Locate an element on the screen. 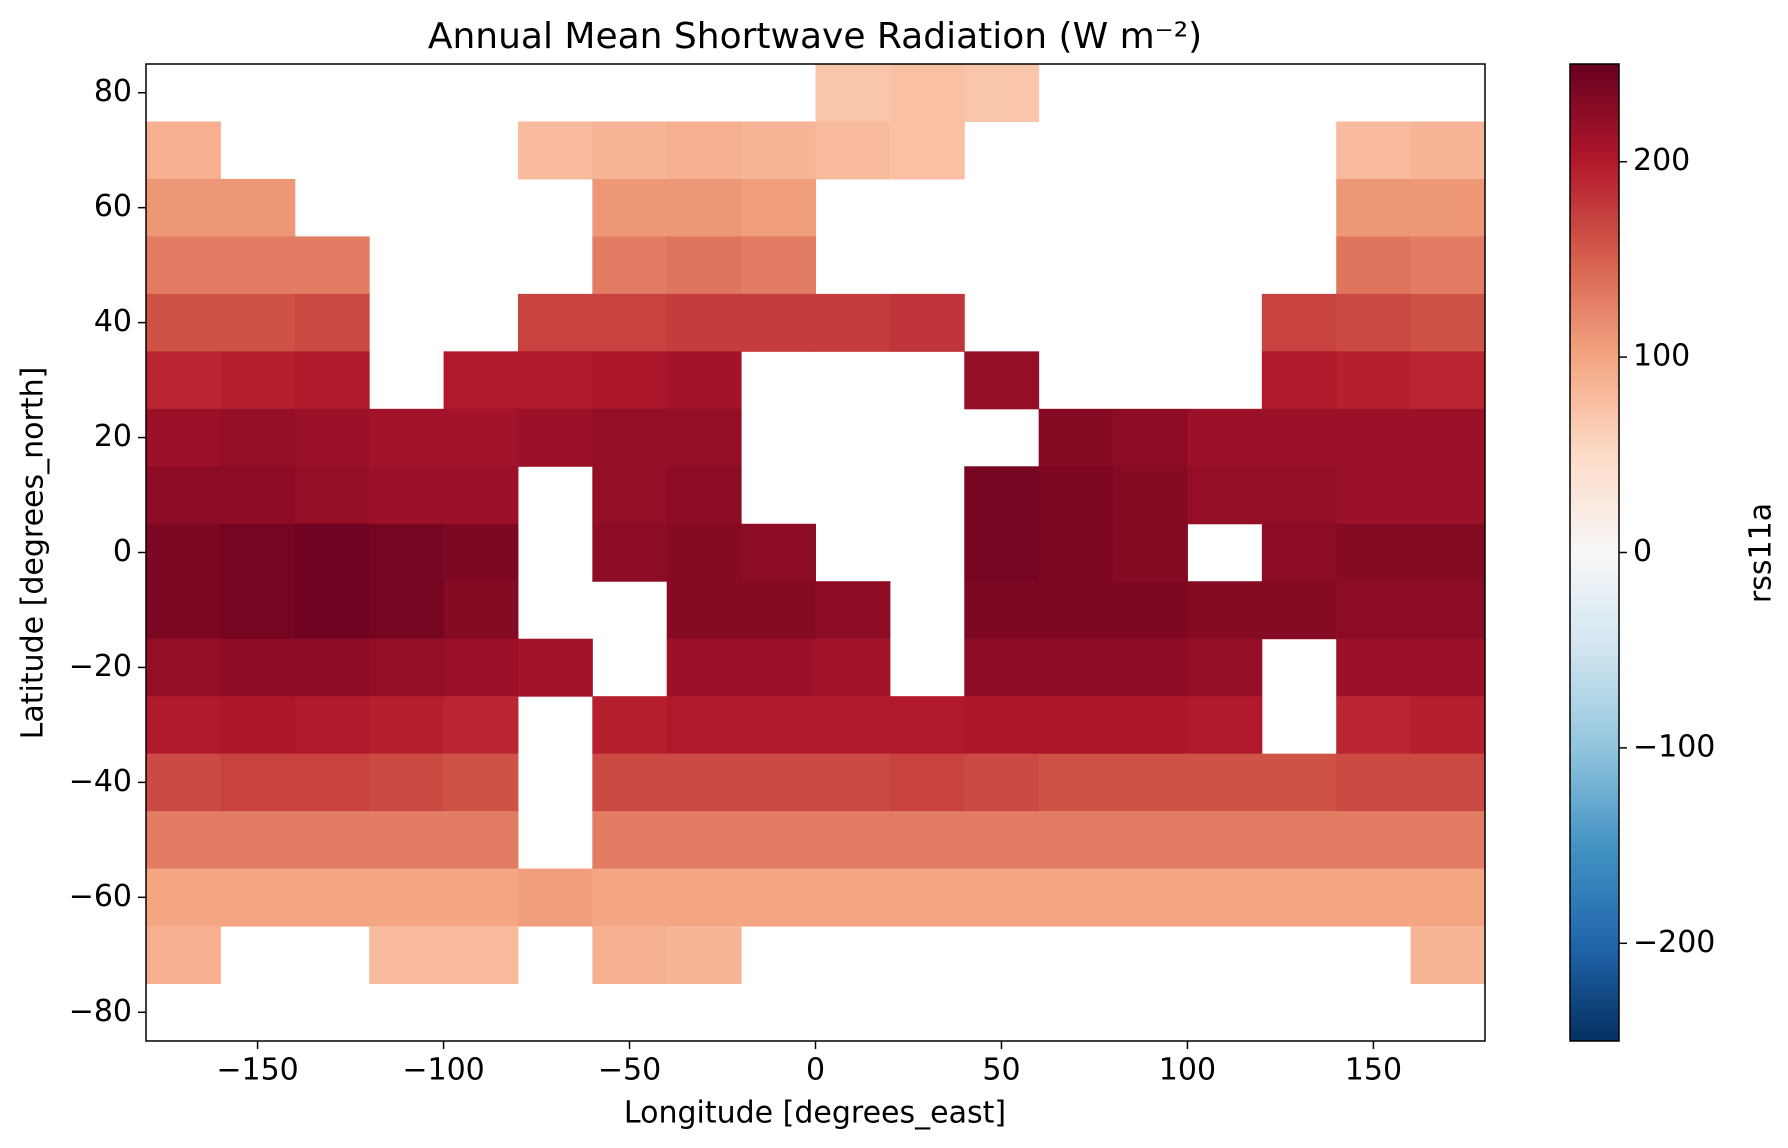 The height and width of the screenshot is (1148, 1788). colorbar-tick-label: 200 is located at coordinates (1661, 160).